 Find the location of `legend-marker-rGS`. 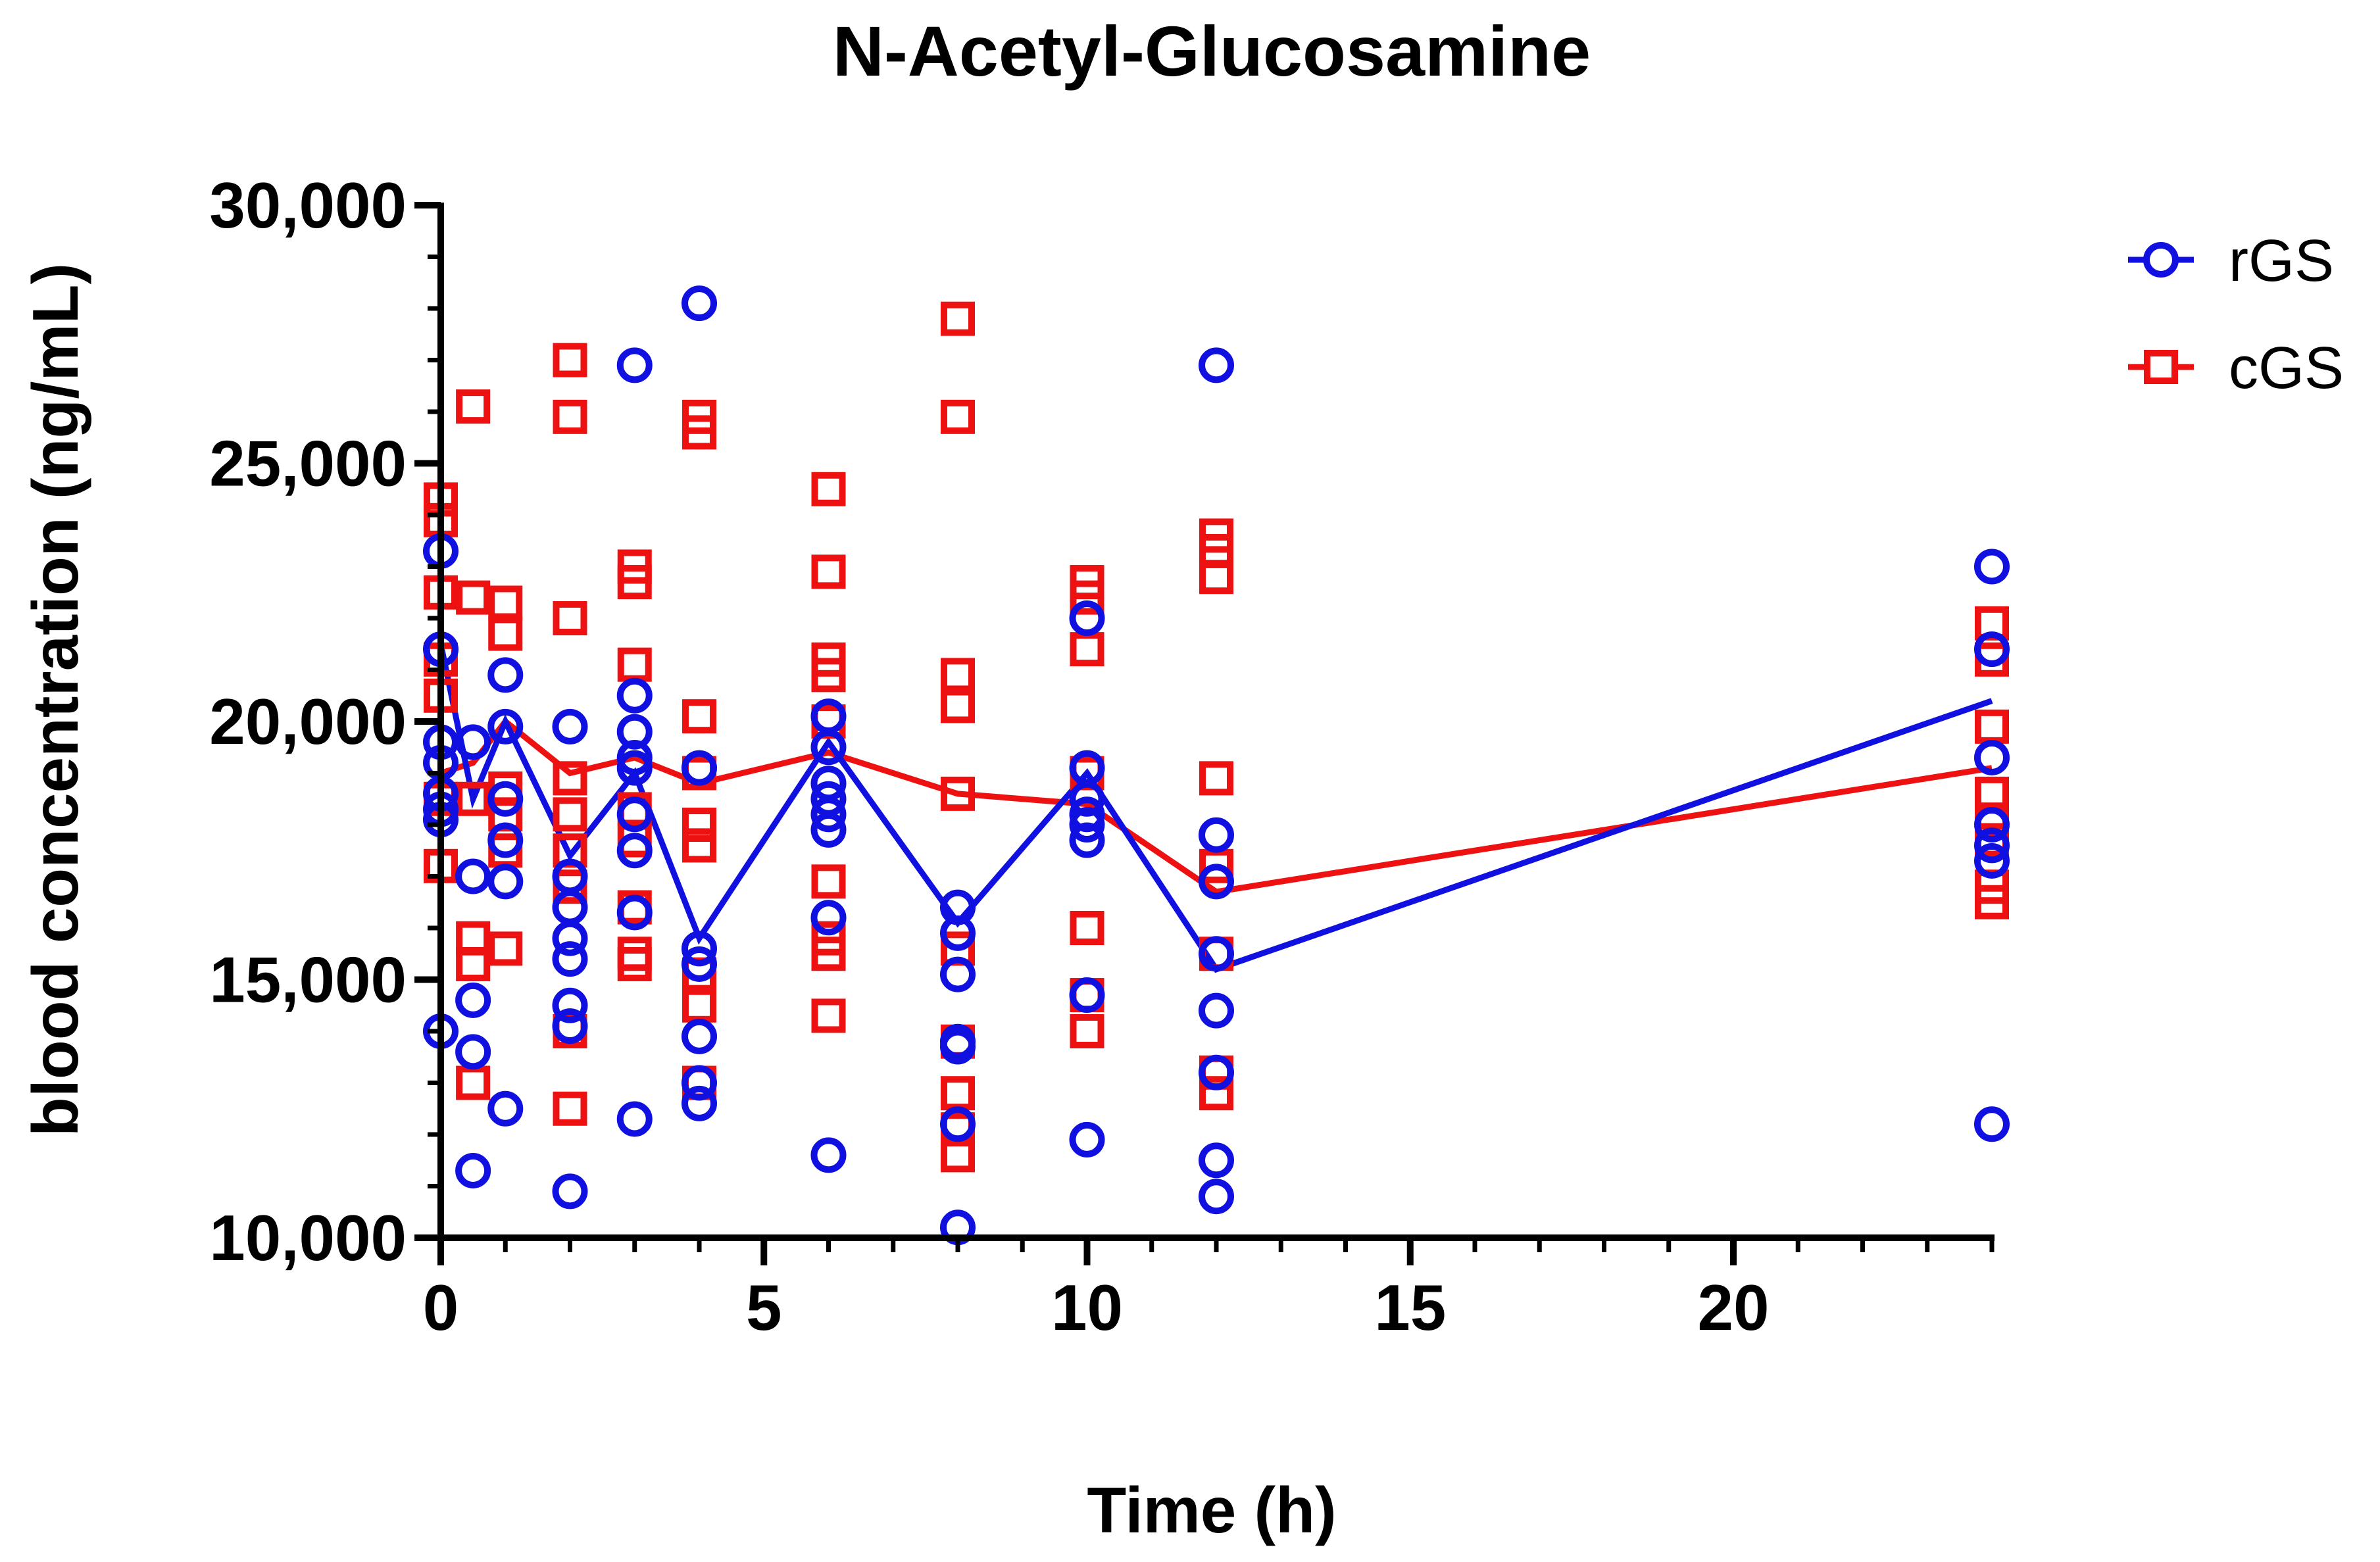

legend-marker-rGS is located at coordinates (2161, 260).